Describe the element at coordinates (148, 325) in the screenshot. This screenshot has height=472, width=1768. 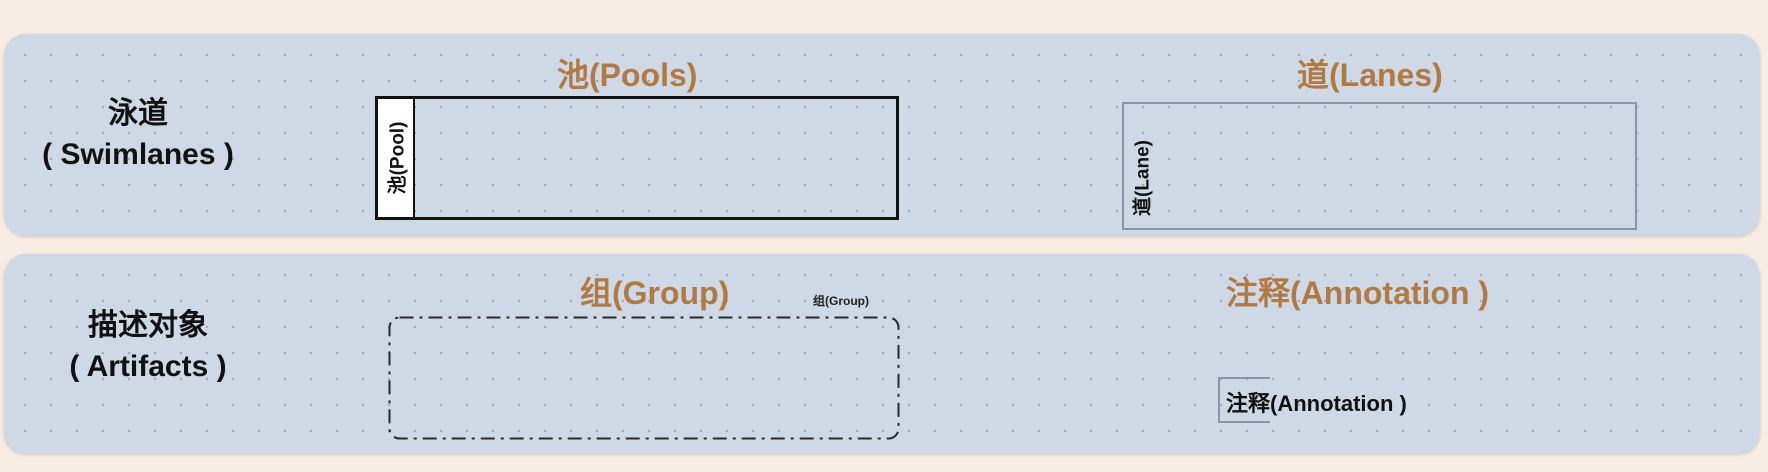
I see `artifacts-label-zh: 描述对象` at that location.